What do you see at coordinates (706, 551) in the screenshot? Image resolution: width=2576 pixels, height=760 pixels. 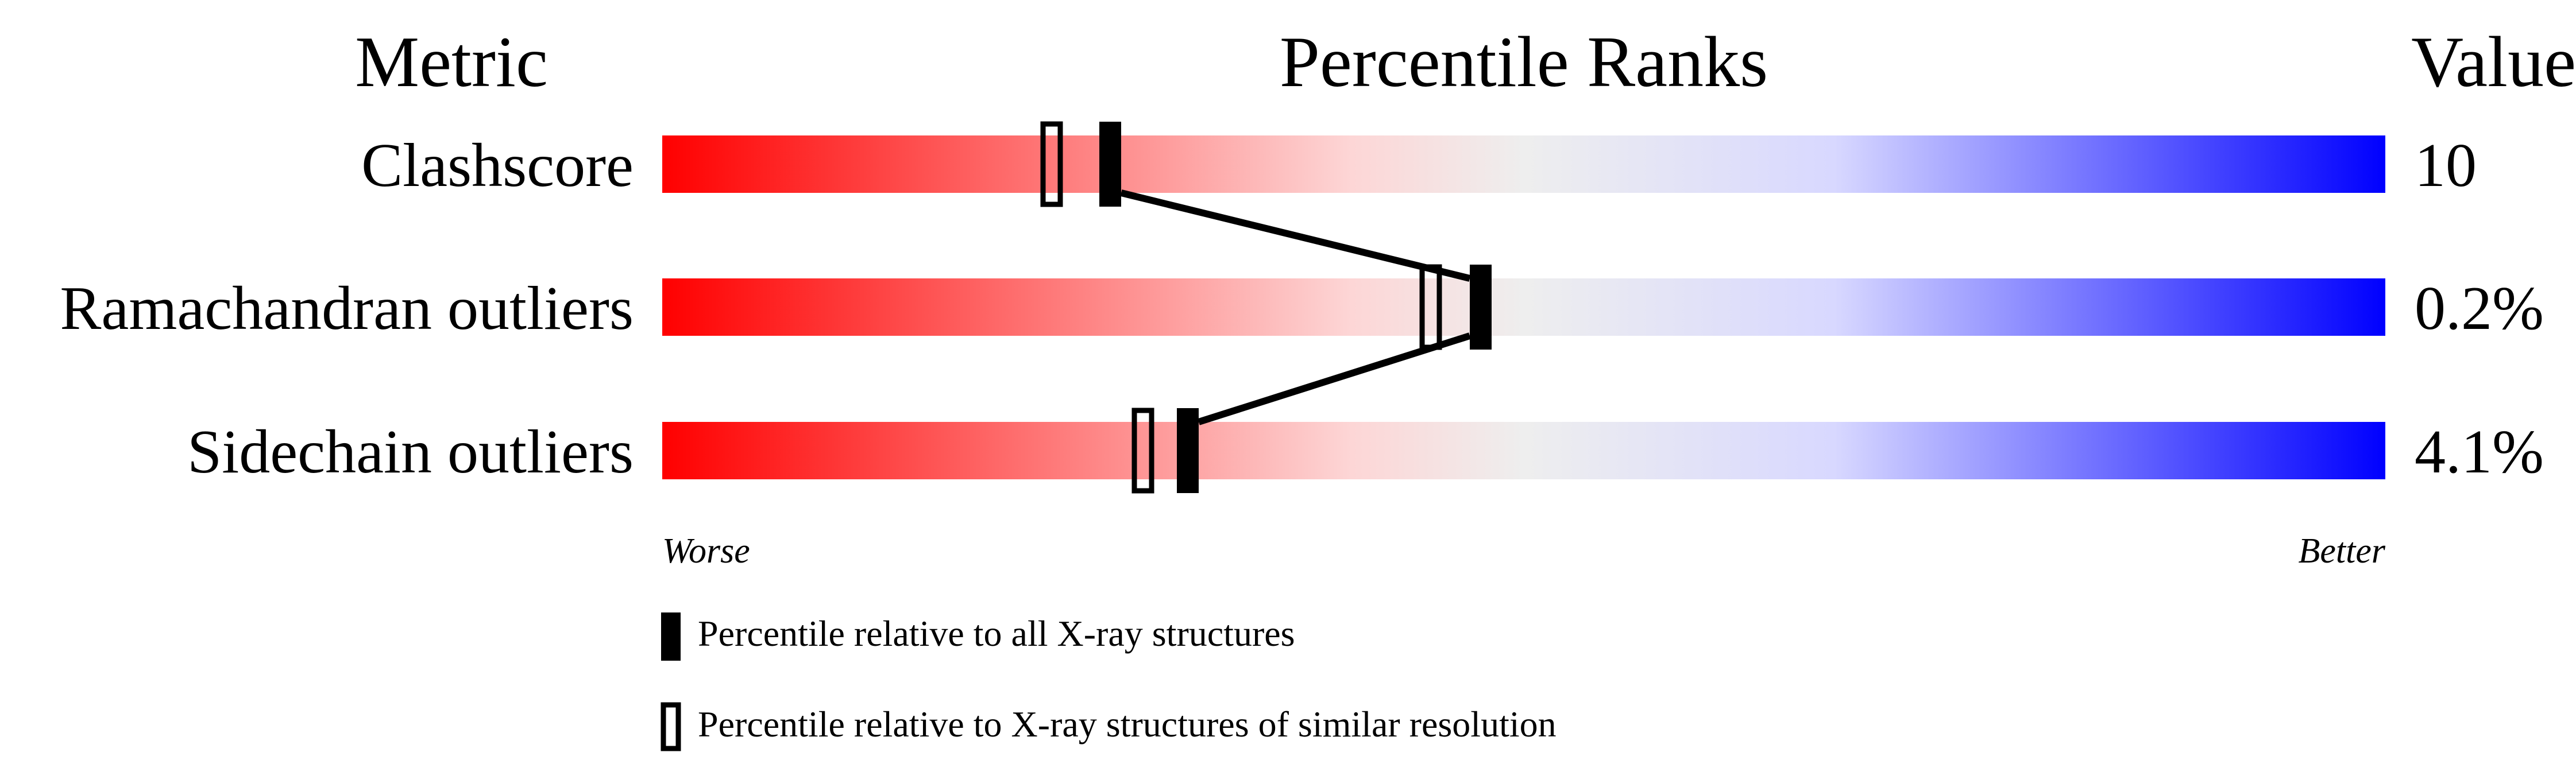 I see `axis-label-worse: Worse` at bounding box center [706, 551].